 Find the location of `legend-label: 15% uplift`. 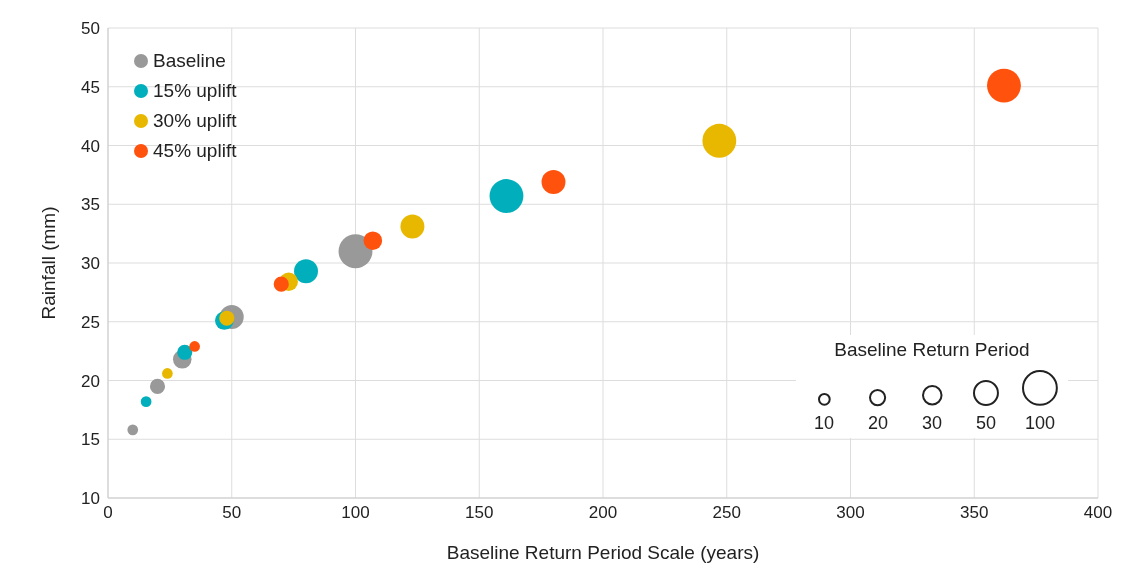

legend-label: 15% uplift is located at coordinates (195, 91).